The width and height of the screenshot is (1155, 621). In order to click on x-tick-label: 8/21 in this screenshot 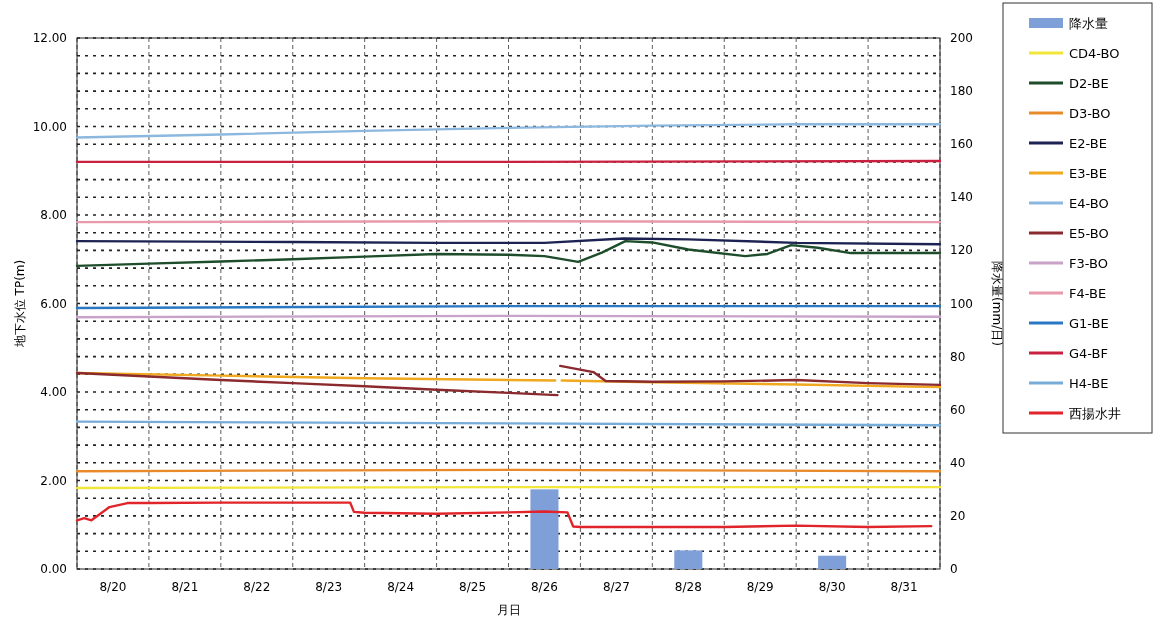, I will do `click(185, 587)`.